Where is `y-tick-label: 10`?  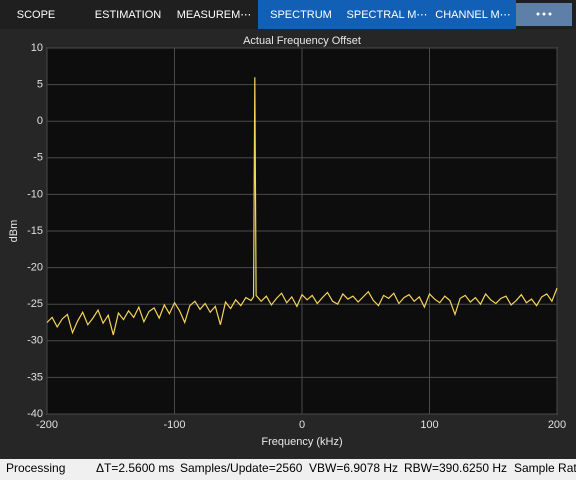 y-tick-label: 10 is located at coordinates (37, 48).